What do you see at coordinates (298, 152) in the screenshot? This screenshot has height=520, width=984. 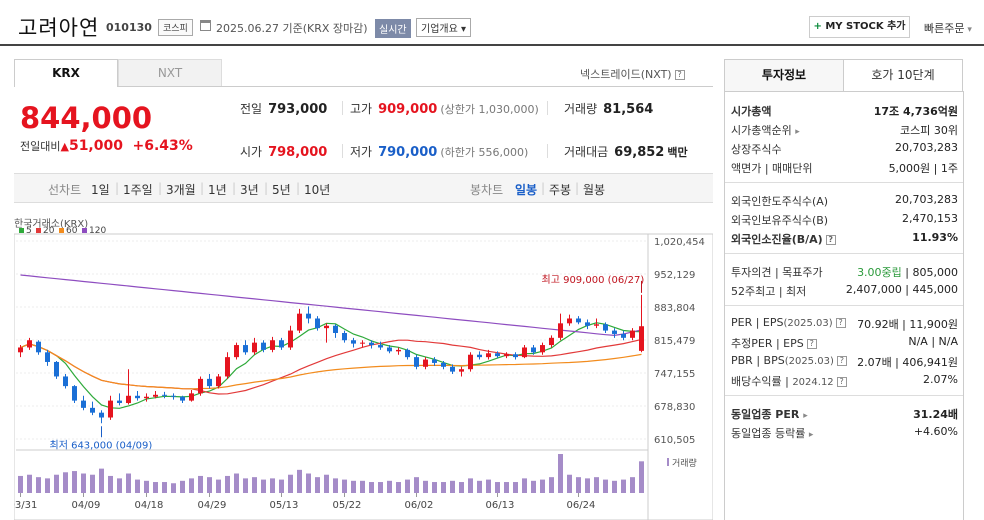 I see `open-value: 798,000` at bounding box center [298, 152].